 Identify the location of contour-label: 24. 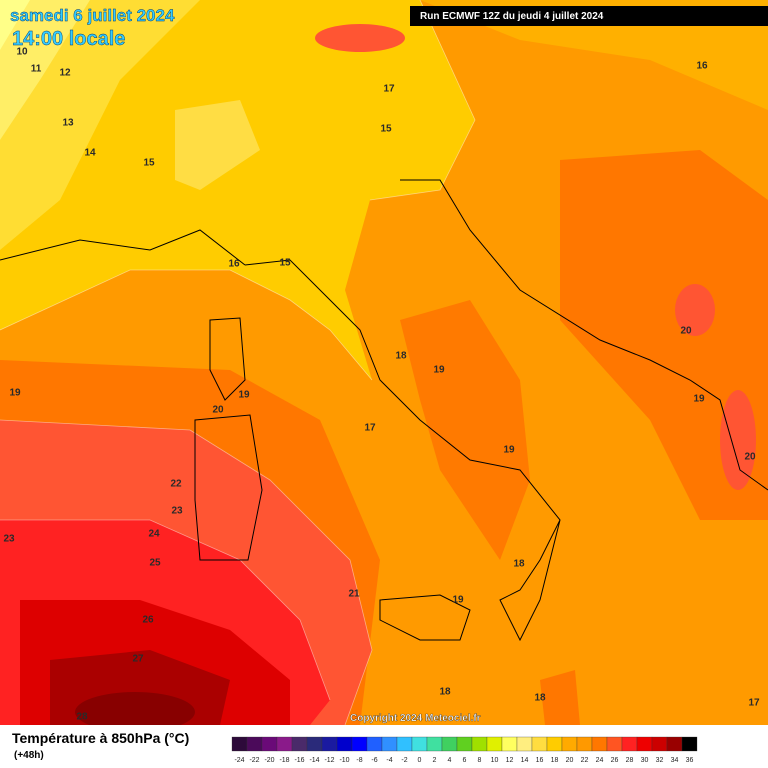
(154, 534).